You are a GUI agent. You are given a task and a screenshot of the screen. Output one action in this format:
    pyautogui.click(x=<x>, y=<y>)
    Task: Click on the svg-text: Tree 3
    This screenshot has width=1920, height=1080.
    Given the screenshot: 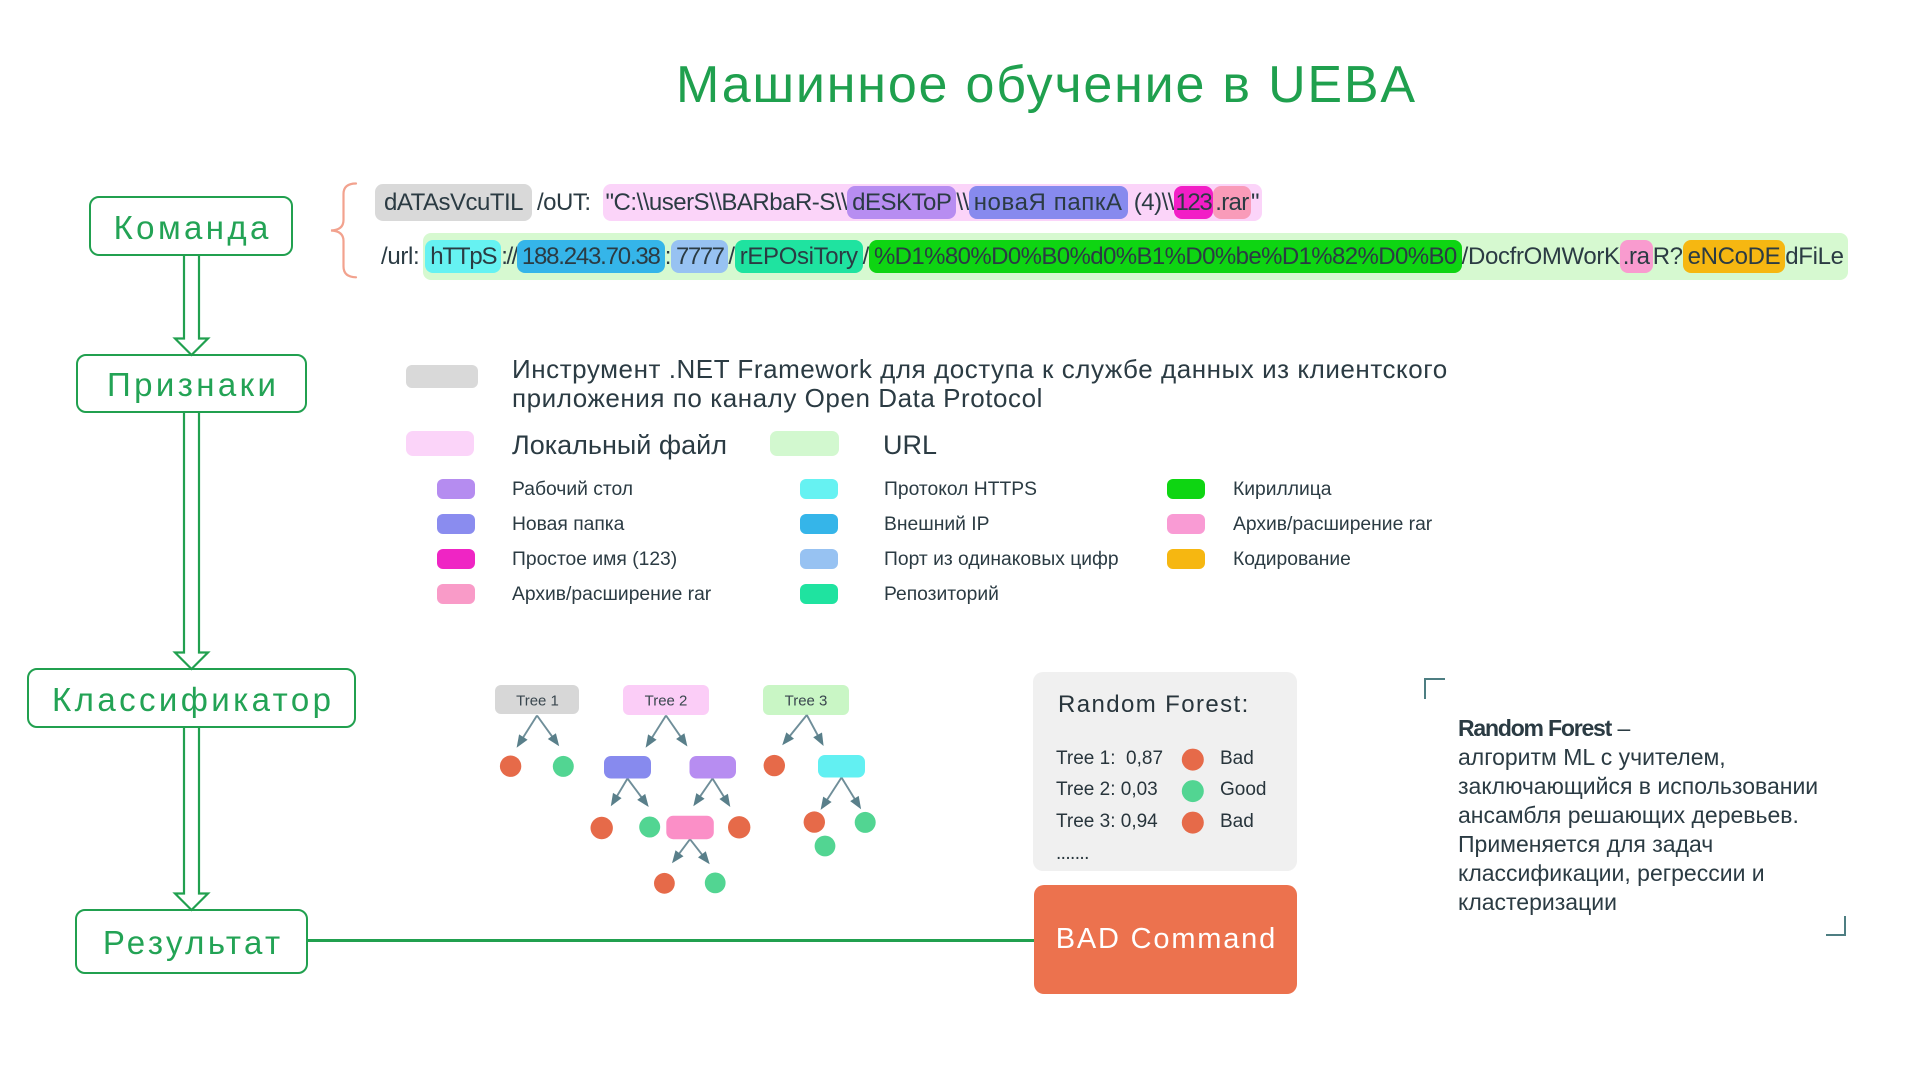 What is the action you would take?
    pyautogui.click(x=806, y=701)
    